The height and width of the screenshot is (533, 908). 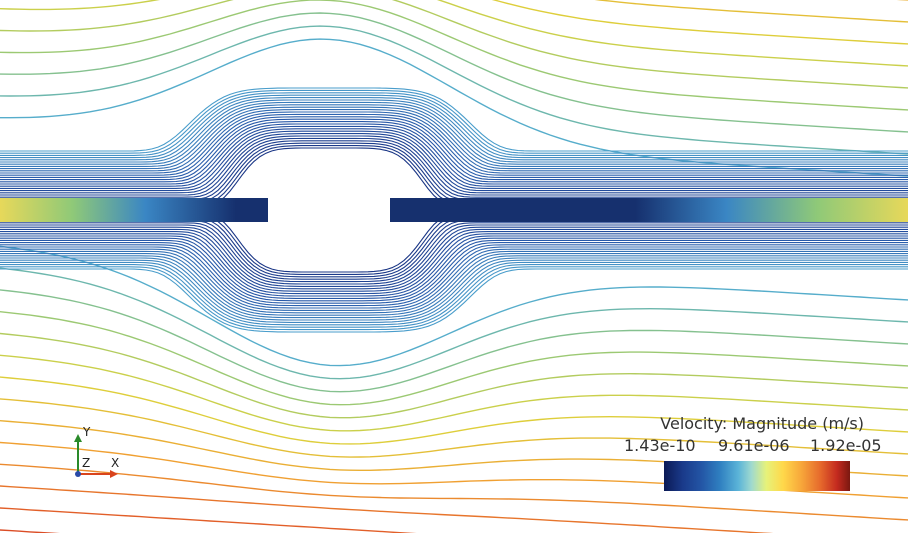 What do you see at coordinates (454, 210) in the screenshot?
I see `centerline-band` at bounding box center [454, 210].